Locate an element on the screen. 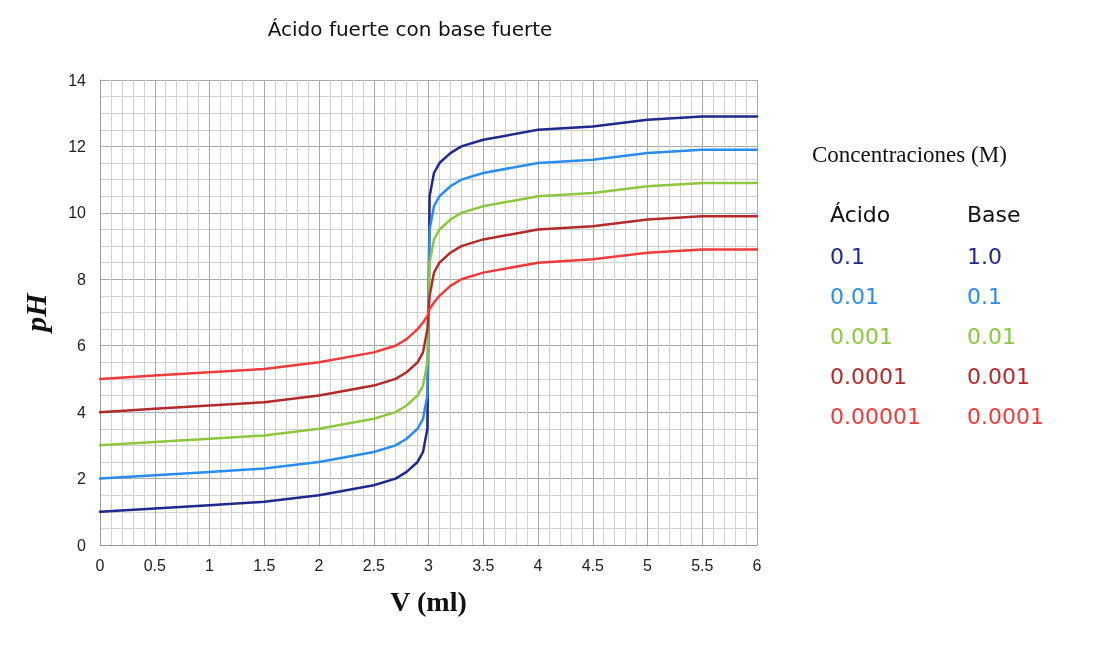  x-tick-label: 6 is located at coordinates (757, 565).